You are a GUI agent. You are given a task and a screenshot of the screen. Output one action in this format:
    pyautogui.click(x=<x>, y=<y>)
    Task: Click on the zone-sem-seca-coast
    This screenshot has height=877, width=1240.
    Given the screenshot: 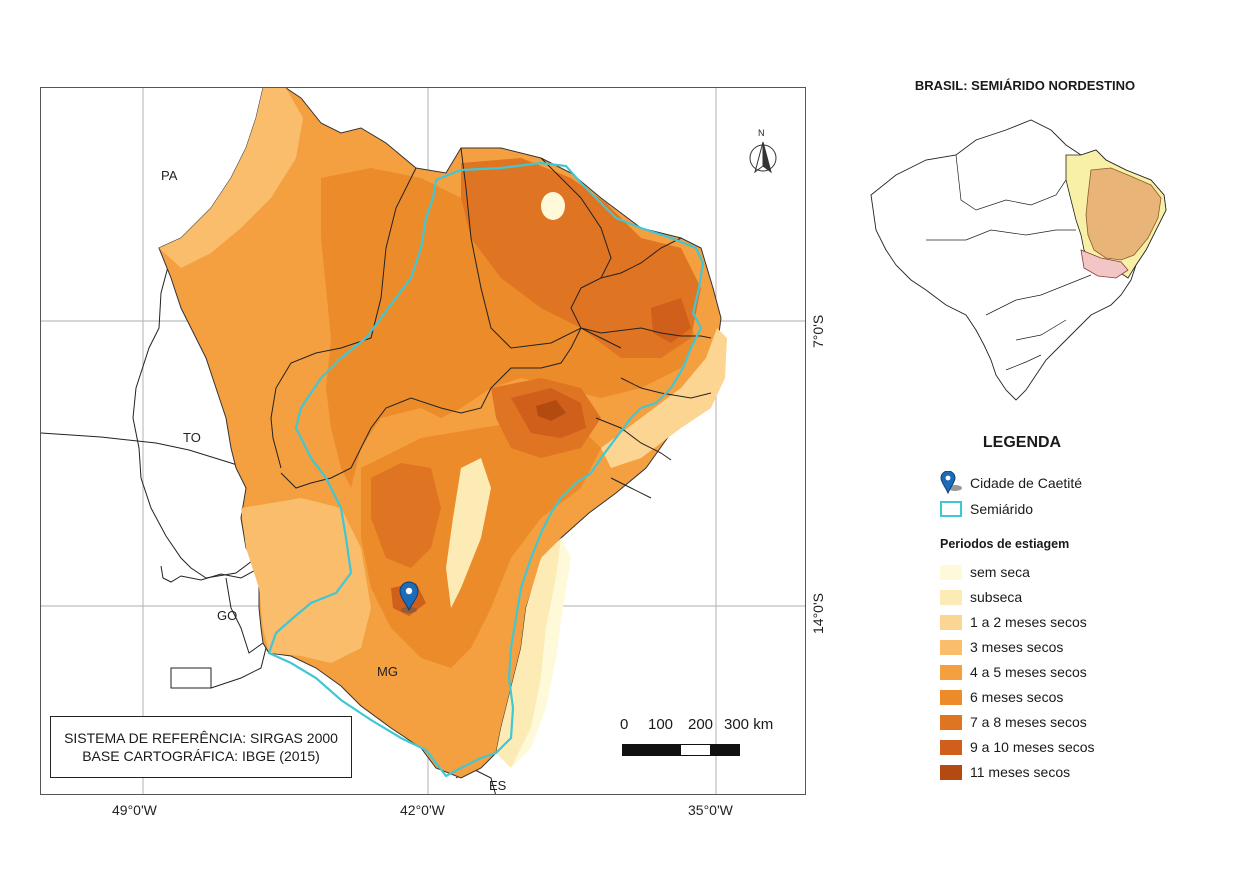 What is the action you would take?
    pyautogui.click(x=541, y=653)
    